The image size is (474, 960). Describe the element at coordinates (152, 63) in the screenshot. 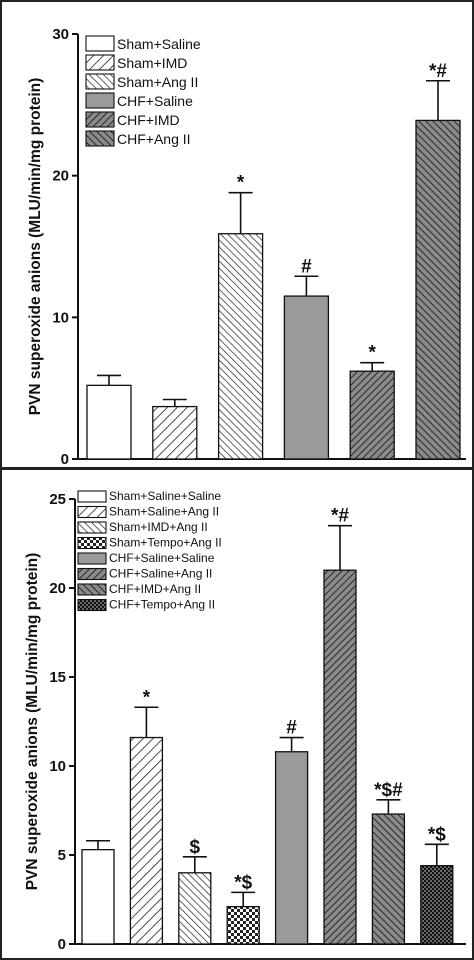

I see `legend-label: Sham+IMD` at that location.